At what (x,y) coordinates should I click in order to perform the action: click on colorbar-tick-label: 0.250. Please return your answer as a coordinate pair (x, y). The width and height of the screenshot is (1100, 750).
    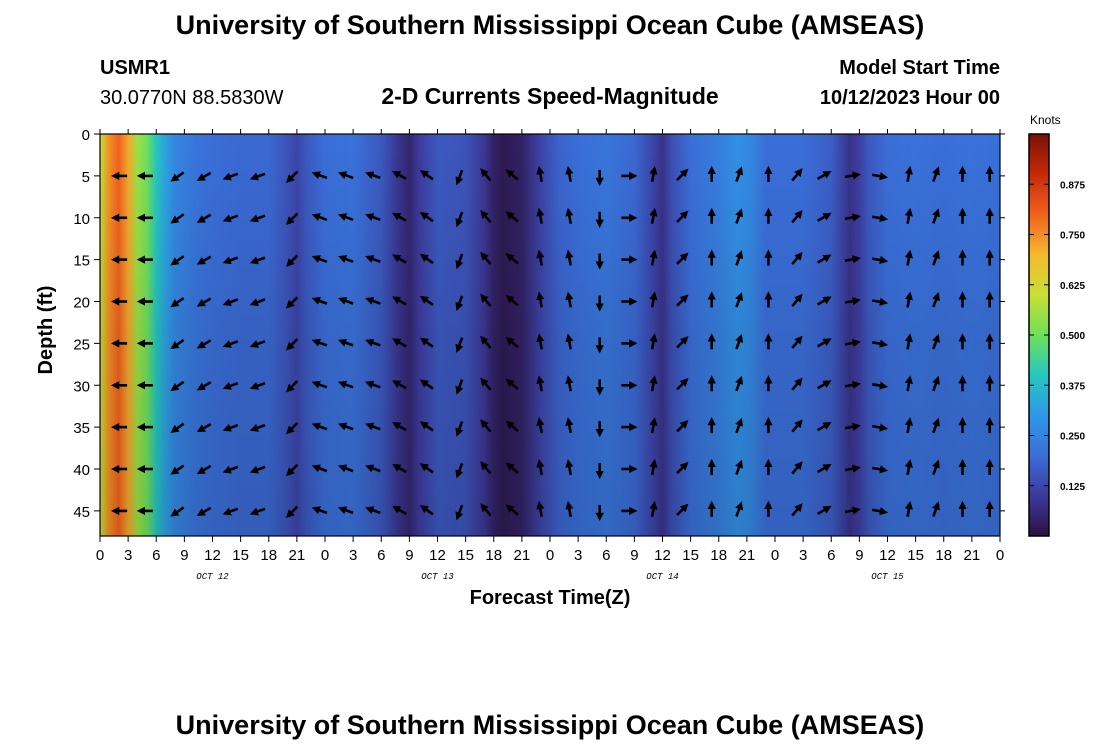
    Looking at the image, I should click on (1072, 437).